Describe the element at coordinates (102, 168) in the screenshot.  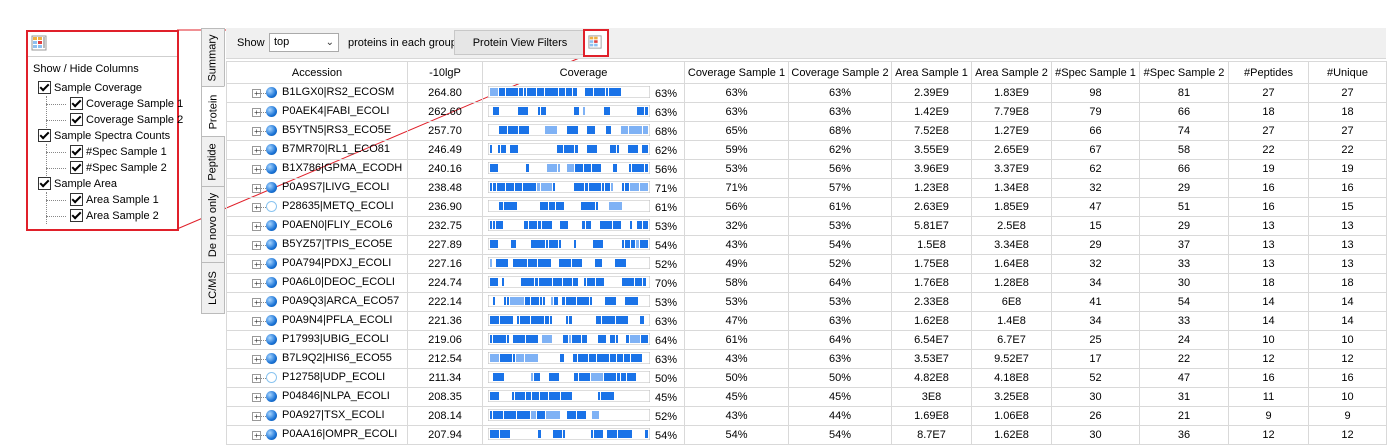
I see `column-option: #Spec Sample 2` at that location.